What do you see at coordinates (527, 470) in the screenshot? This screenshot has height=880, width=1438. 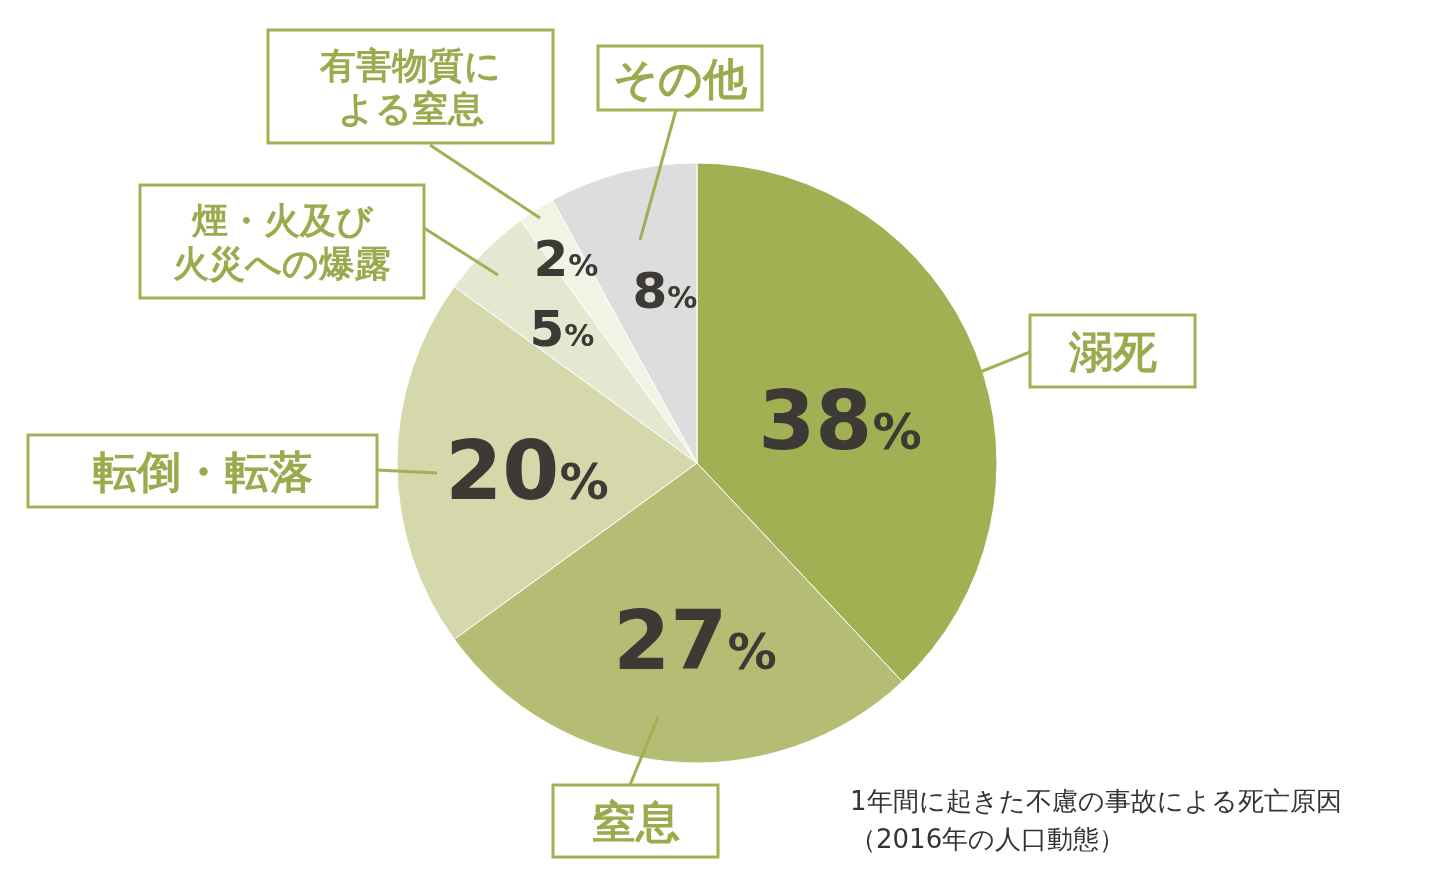 I see `data-label: 20%` at bounding box center [527, 470].